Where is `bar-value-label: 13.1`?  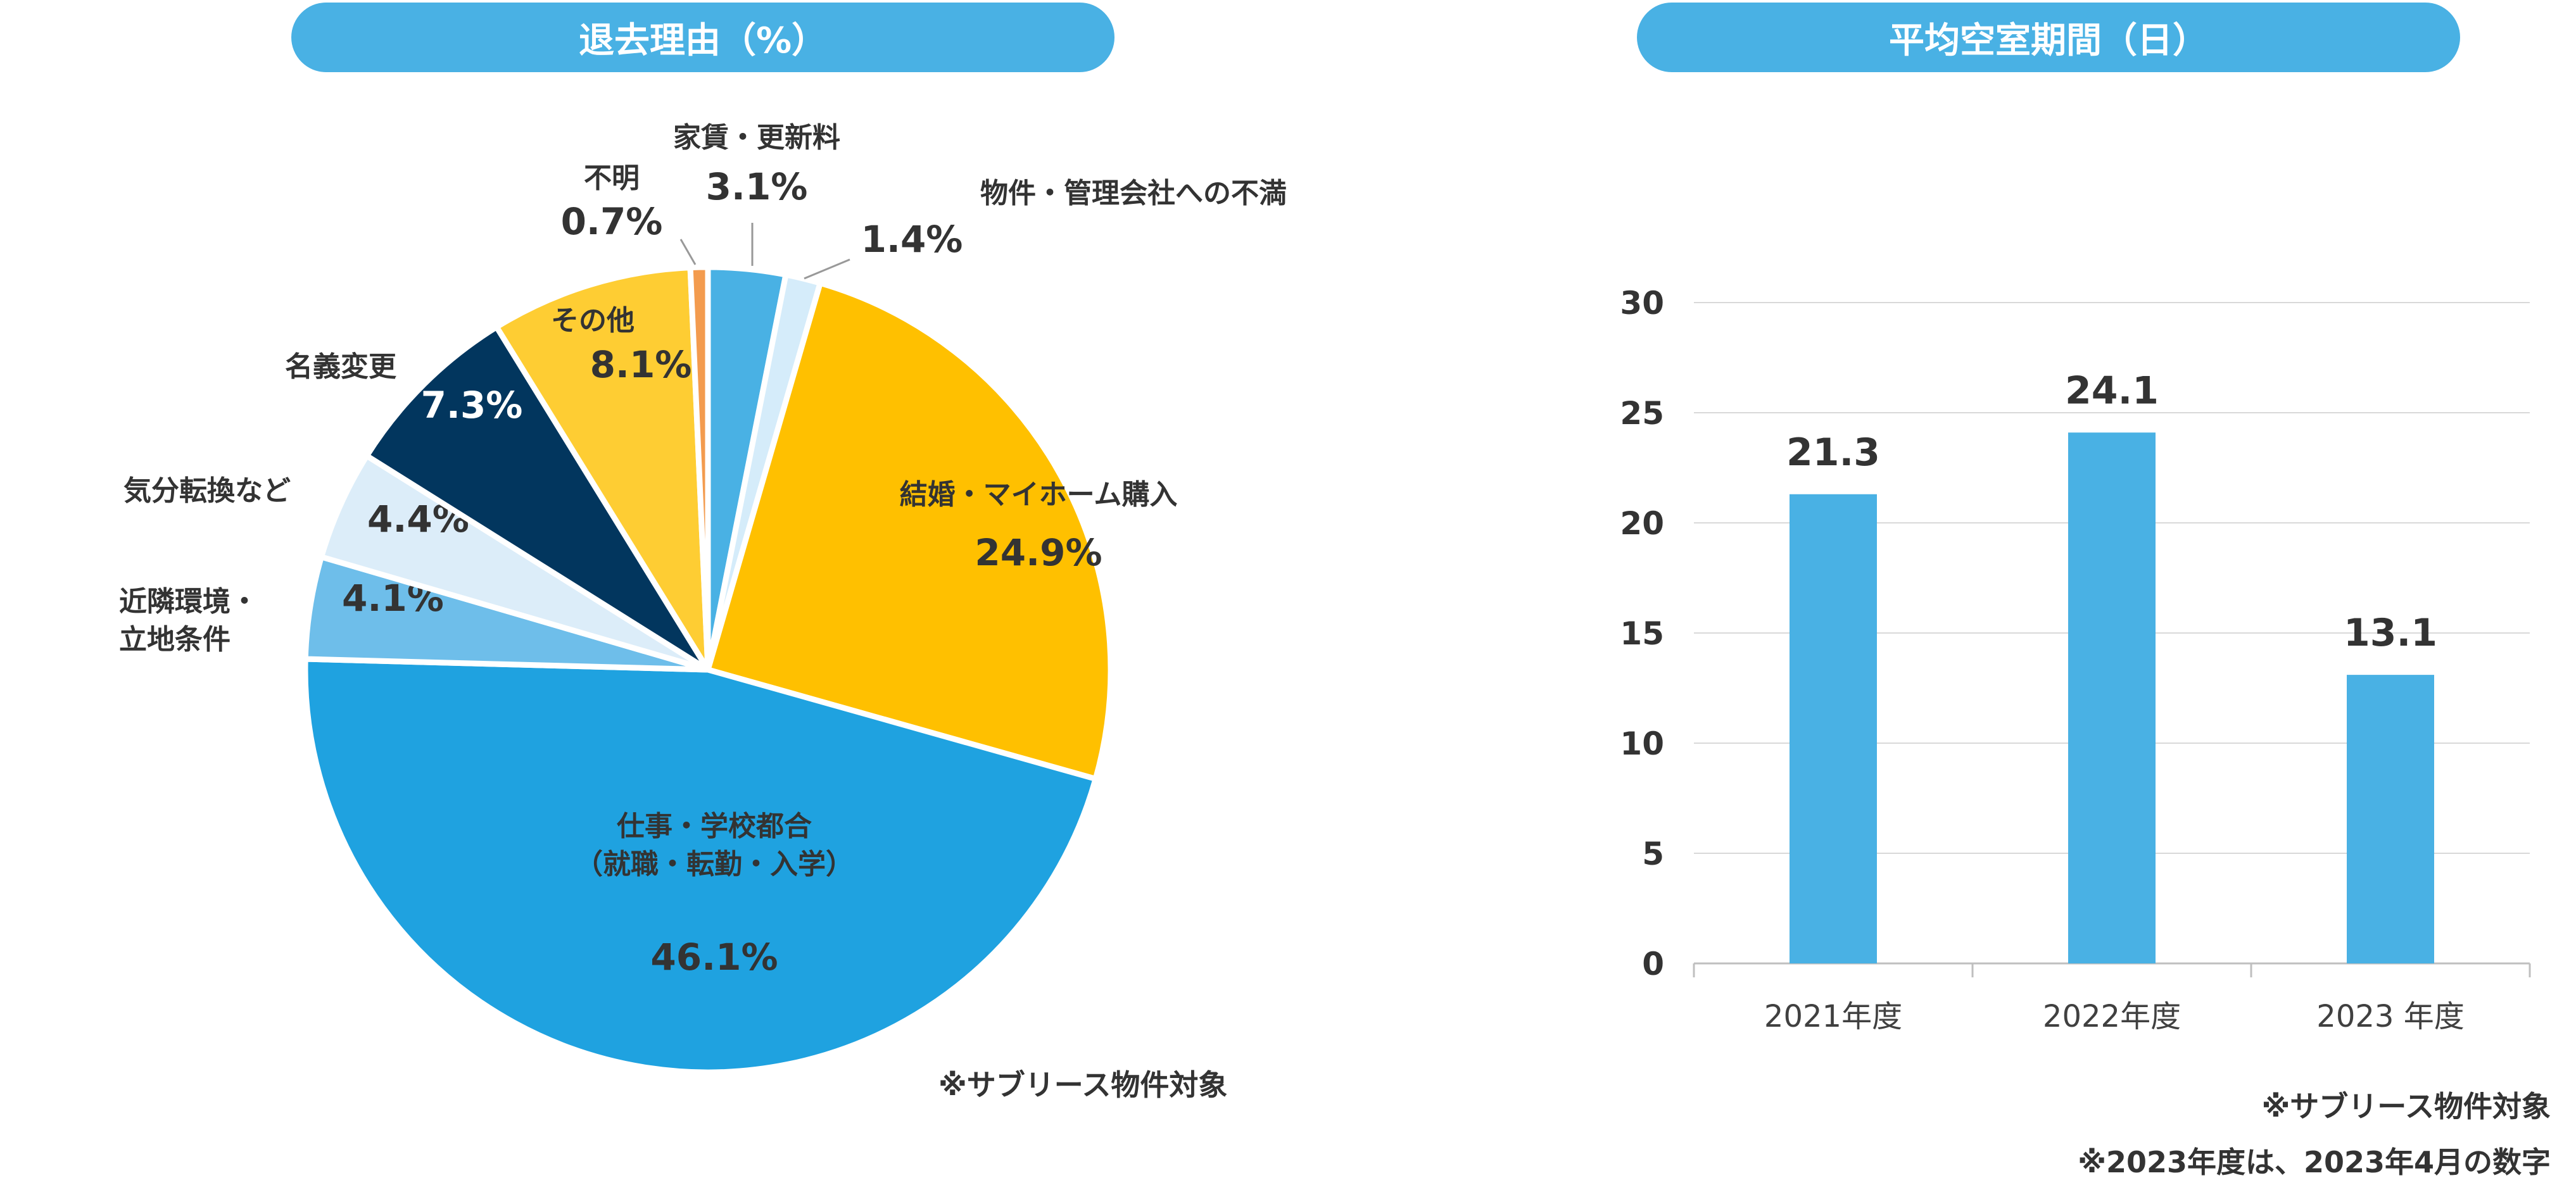
bar-value-label: 13.1 is located at coordinates (2390, 633).